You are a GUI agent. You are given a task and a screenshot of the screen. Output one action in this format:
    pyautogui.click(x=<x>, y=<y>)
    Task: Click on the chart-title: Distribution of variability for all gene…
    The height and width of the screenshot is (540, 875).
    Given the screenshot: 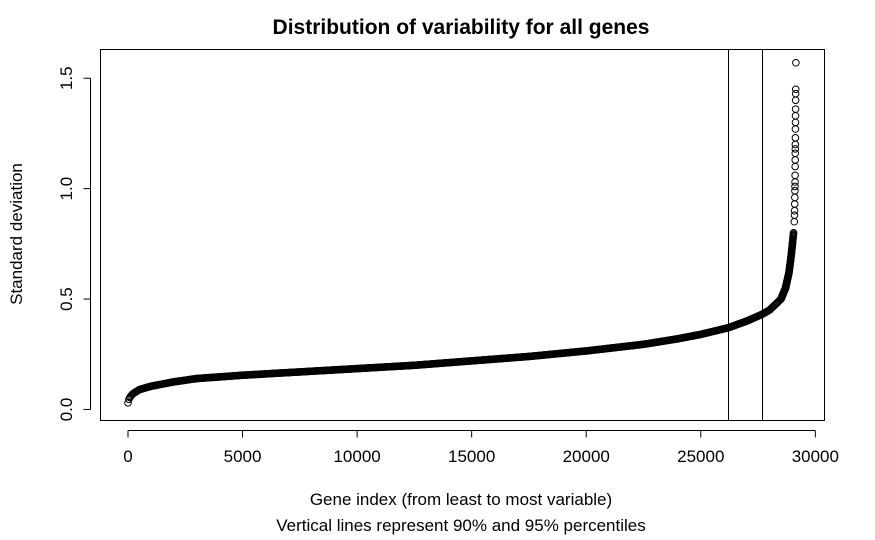 What is the action you would take?
    pyautogui.click(x=461, y=27)
    